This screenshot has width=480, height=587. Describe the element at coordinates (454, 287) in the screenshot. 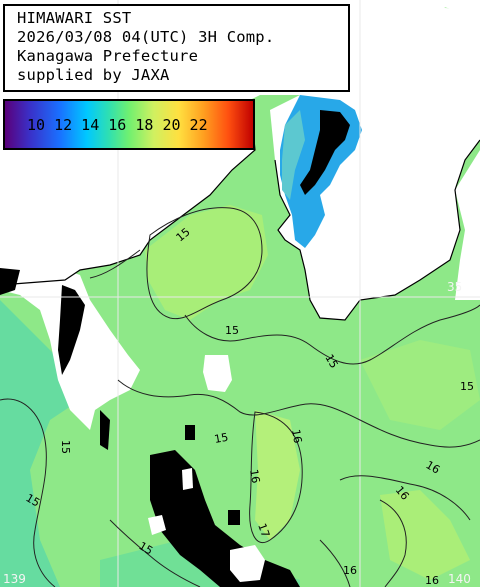

I see `grid-label-lat: 35` at that location.